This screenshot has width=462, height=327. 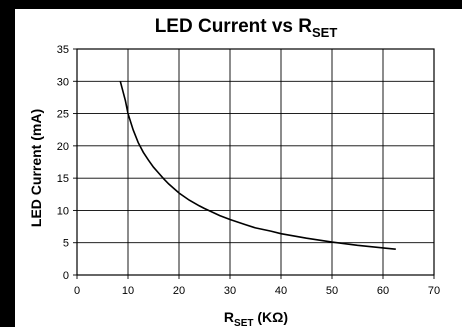 I want to click on chart-title: LED Current vs RSET, so click(x=246, y=28).